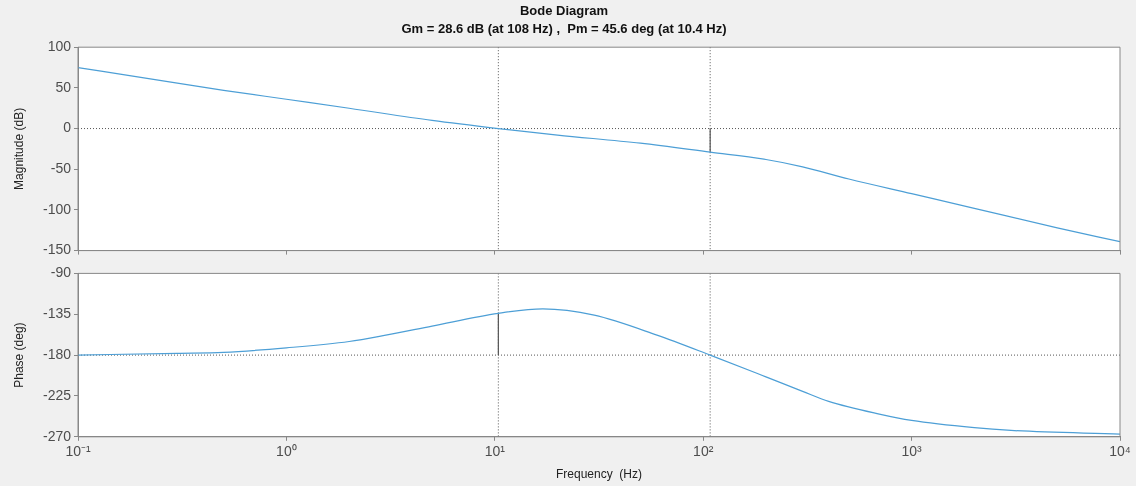 The height and width of the screenshot is (486, 1136). Describe the element at coordinates (18, 148) in the screenshot. I see `y-axis-title: Magnitude (dB)` at that location.